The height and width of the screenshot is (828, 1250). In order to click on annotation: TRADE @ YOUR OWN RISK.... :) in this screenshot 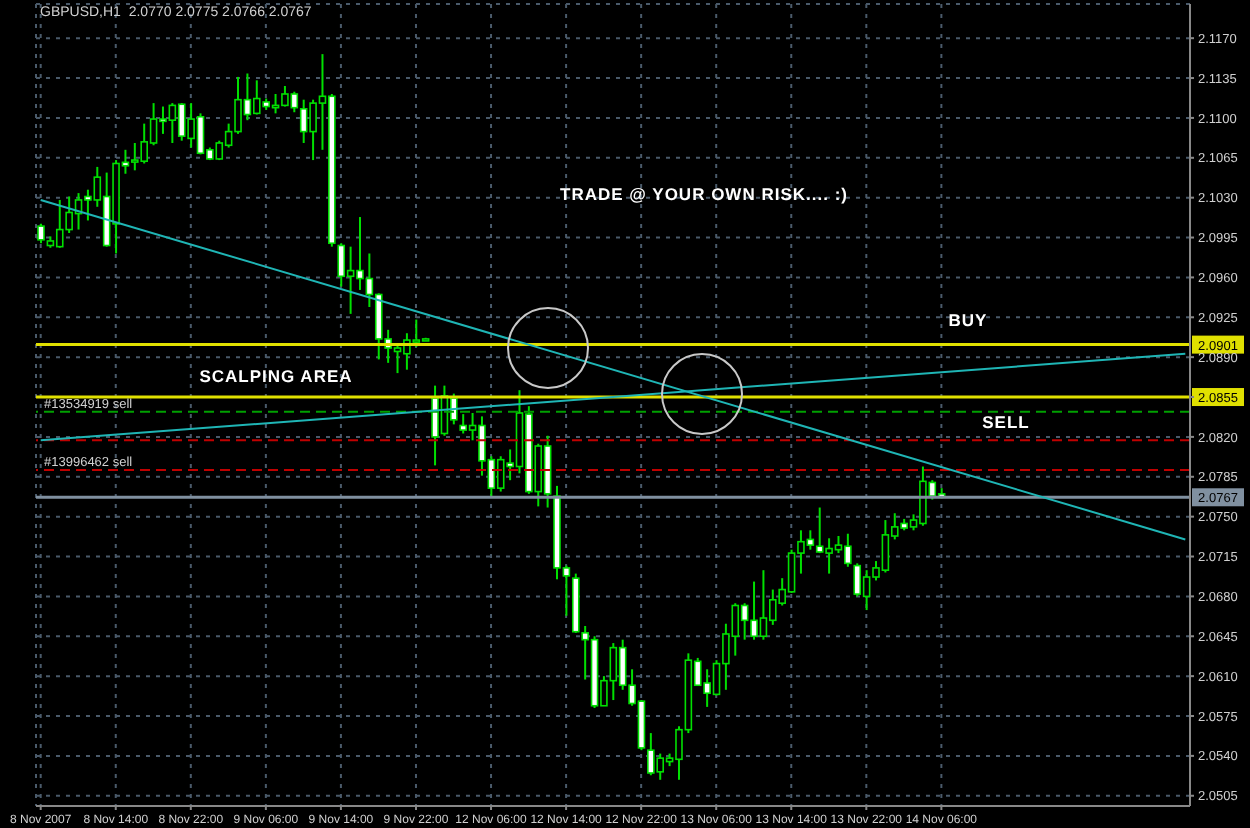, I will do `click(704, 194)`.